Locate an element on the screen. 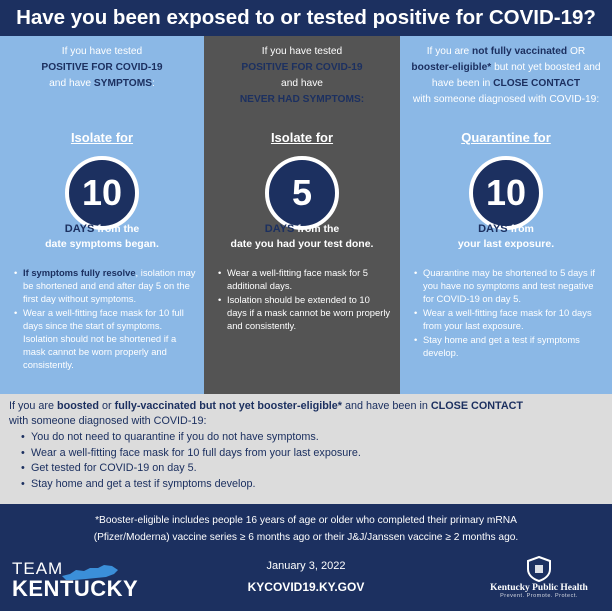 This screenshot has width=612, height=611. intro-text: and have been in is located at coordinates (386, 406).